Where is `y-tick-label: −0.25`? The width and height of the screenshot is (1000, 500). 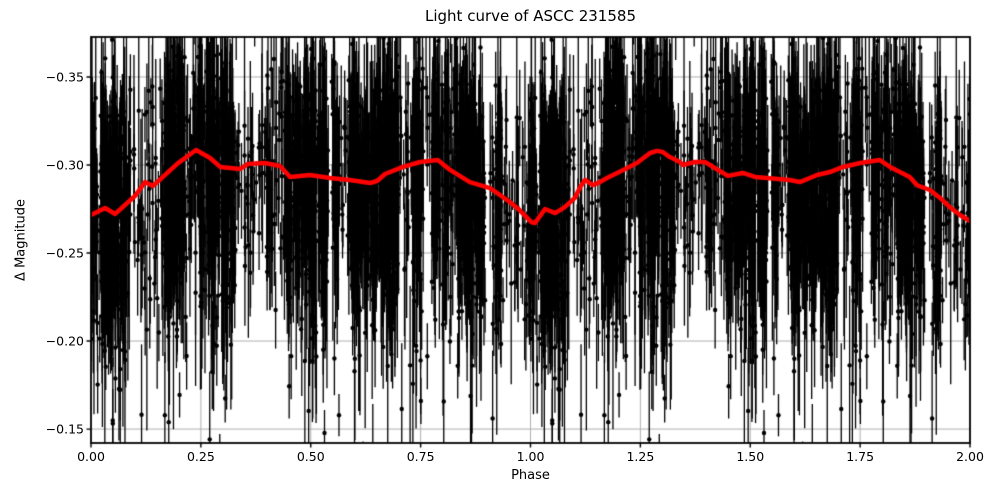
y-tick-label: −0.25 is located at coordinates (64, 253).